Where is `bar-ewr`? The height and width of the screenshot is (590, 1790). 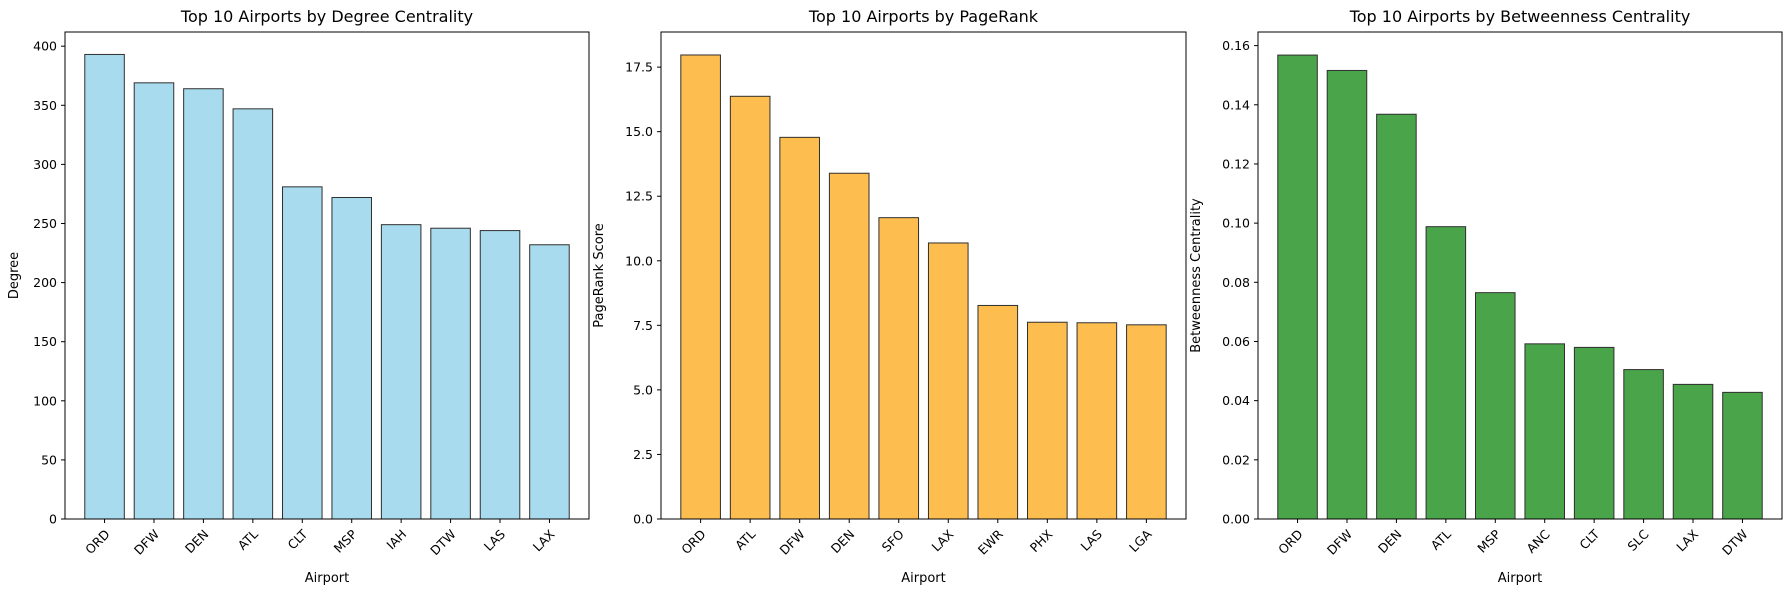
bar-ewr is located at coordinates (998, 412).